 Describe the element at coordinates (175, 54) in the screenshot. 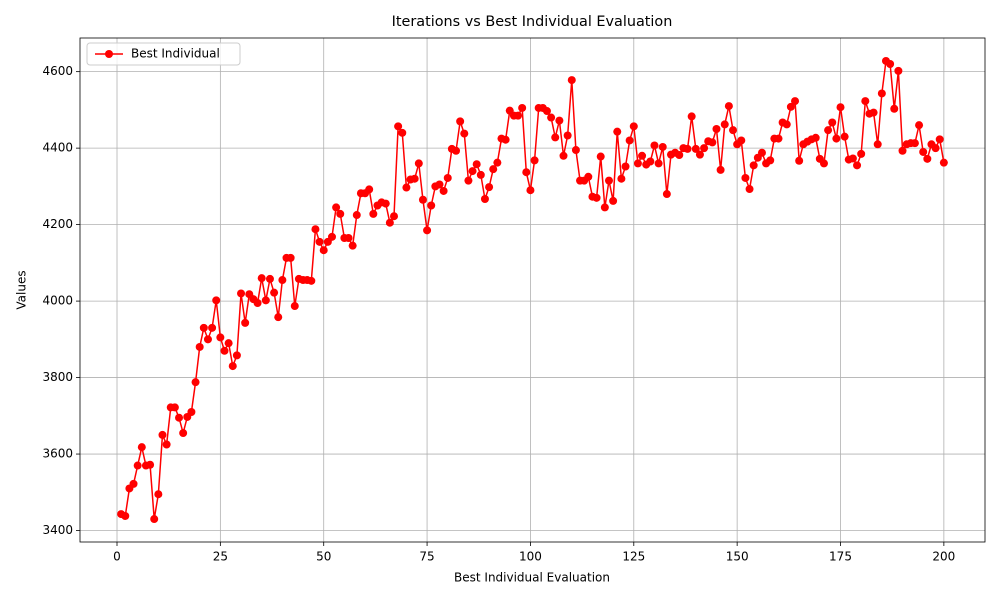

I see `legend-label: Best Individual` at that location.